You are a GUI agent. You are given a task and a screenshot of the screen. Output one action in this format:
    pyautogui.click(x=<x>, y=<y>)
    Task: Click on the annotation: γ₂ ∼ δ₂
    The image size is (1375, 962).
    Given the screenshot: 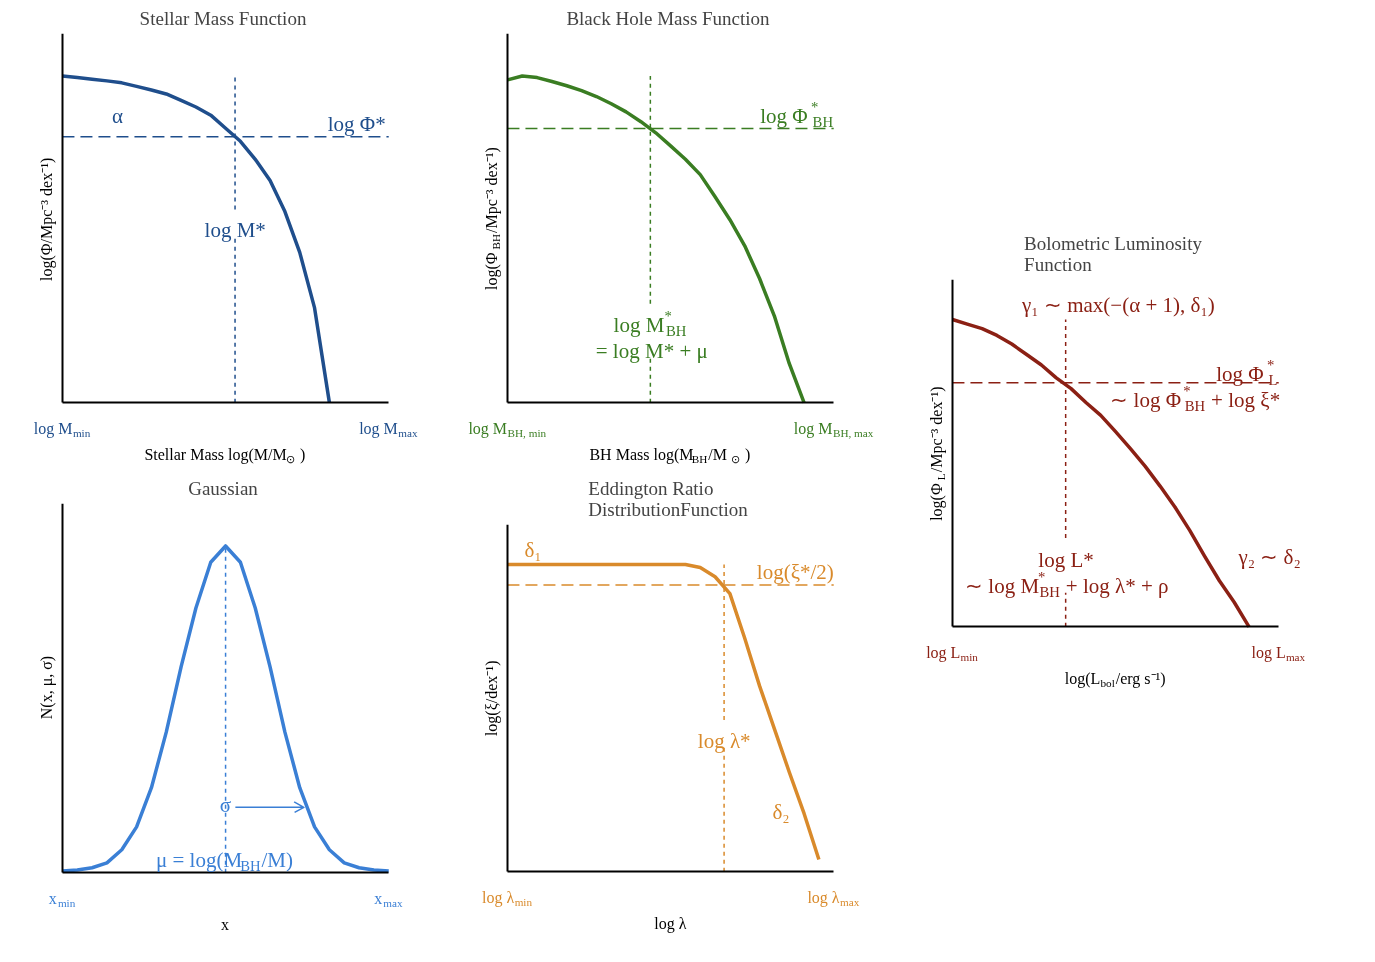 What is the action you would take?
    pyautogui.click(x=1269, y=557)
    